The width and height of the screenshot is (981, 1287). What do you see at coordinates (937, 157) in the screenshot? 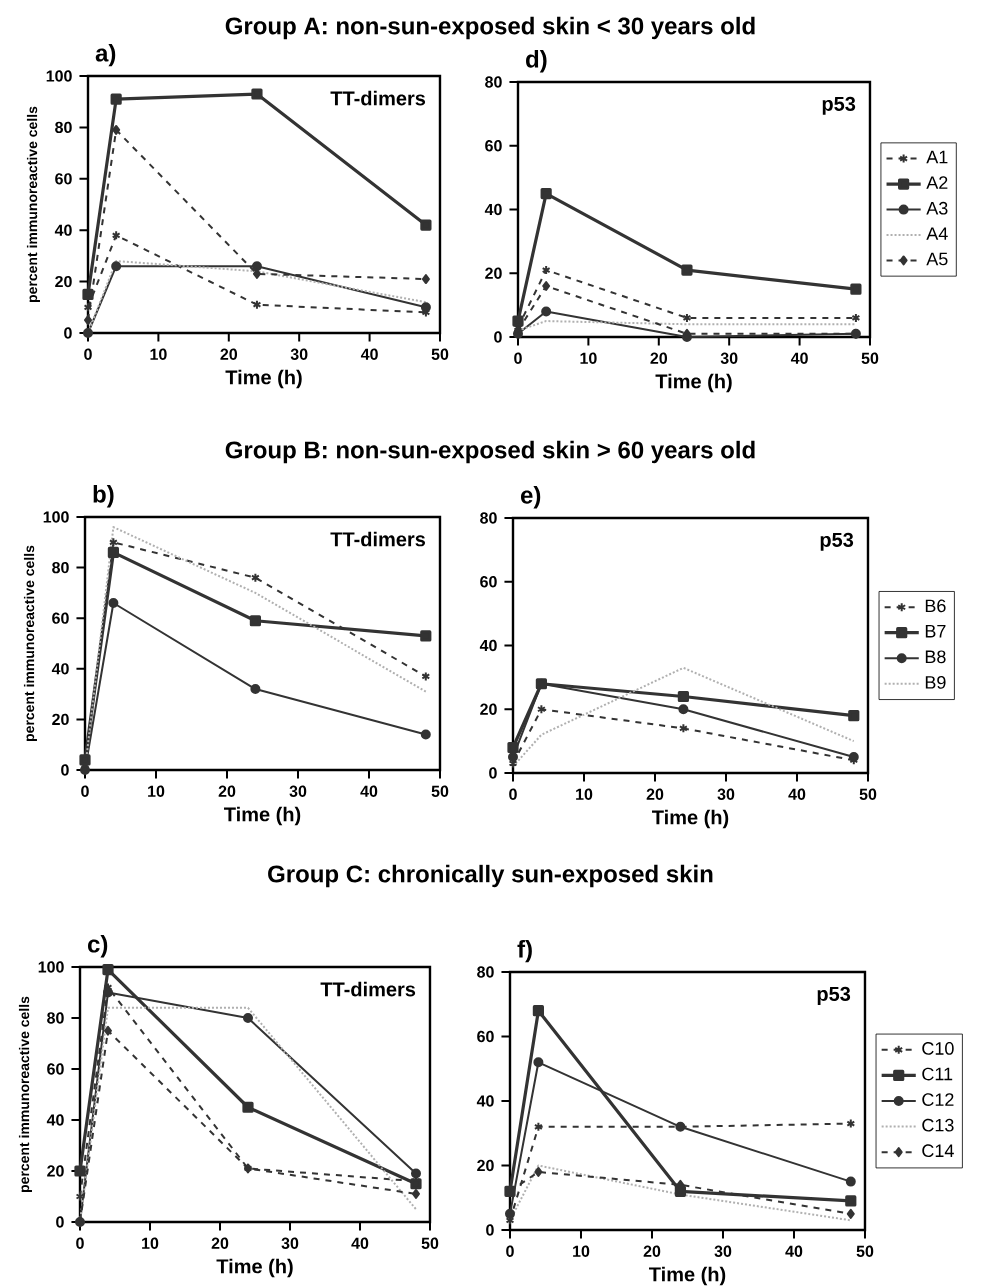
I see `legend-label: A1` at bounding box center [937, 157].